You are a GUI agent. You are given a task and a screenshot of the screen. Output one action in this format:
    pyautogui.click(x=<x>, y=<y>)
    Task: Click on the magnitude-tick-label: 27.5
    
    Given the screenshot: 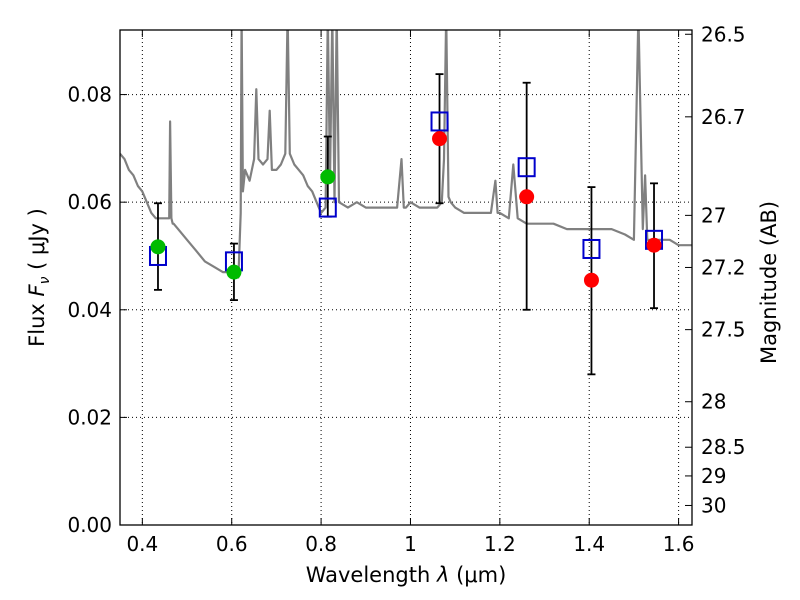 What is the action you would take?
    pyautogui.click(x=723, y=330)
    